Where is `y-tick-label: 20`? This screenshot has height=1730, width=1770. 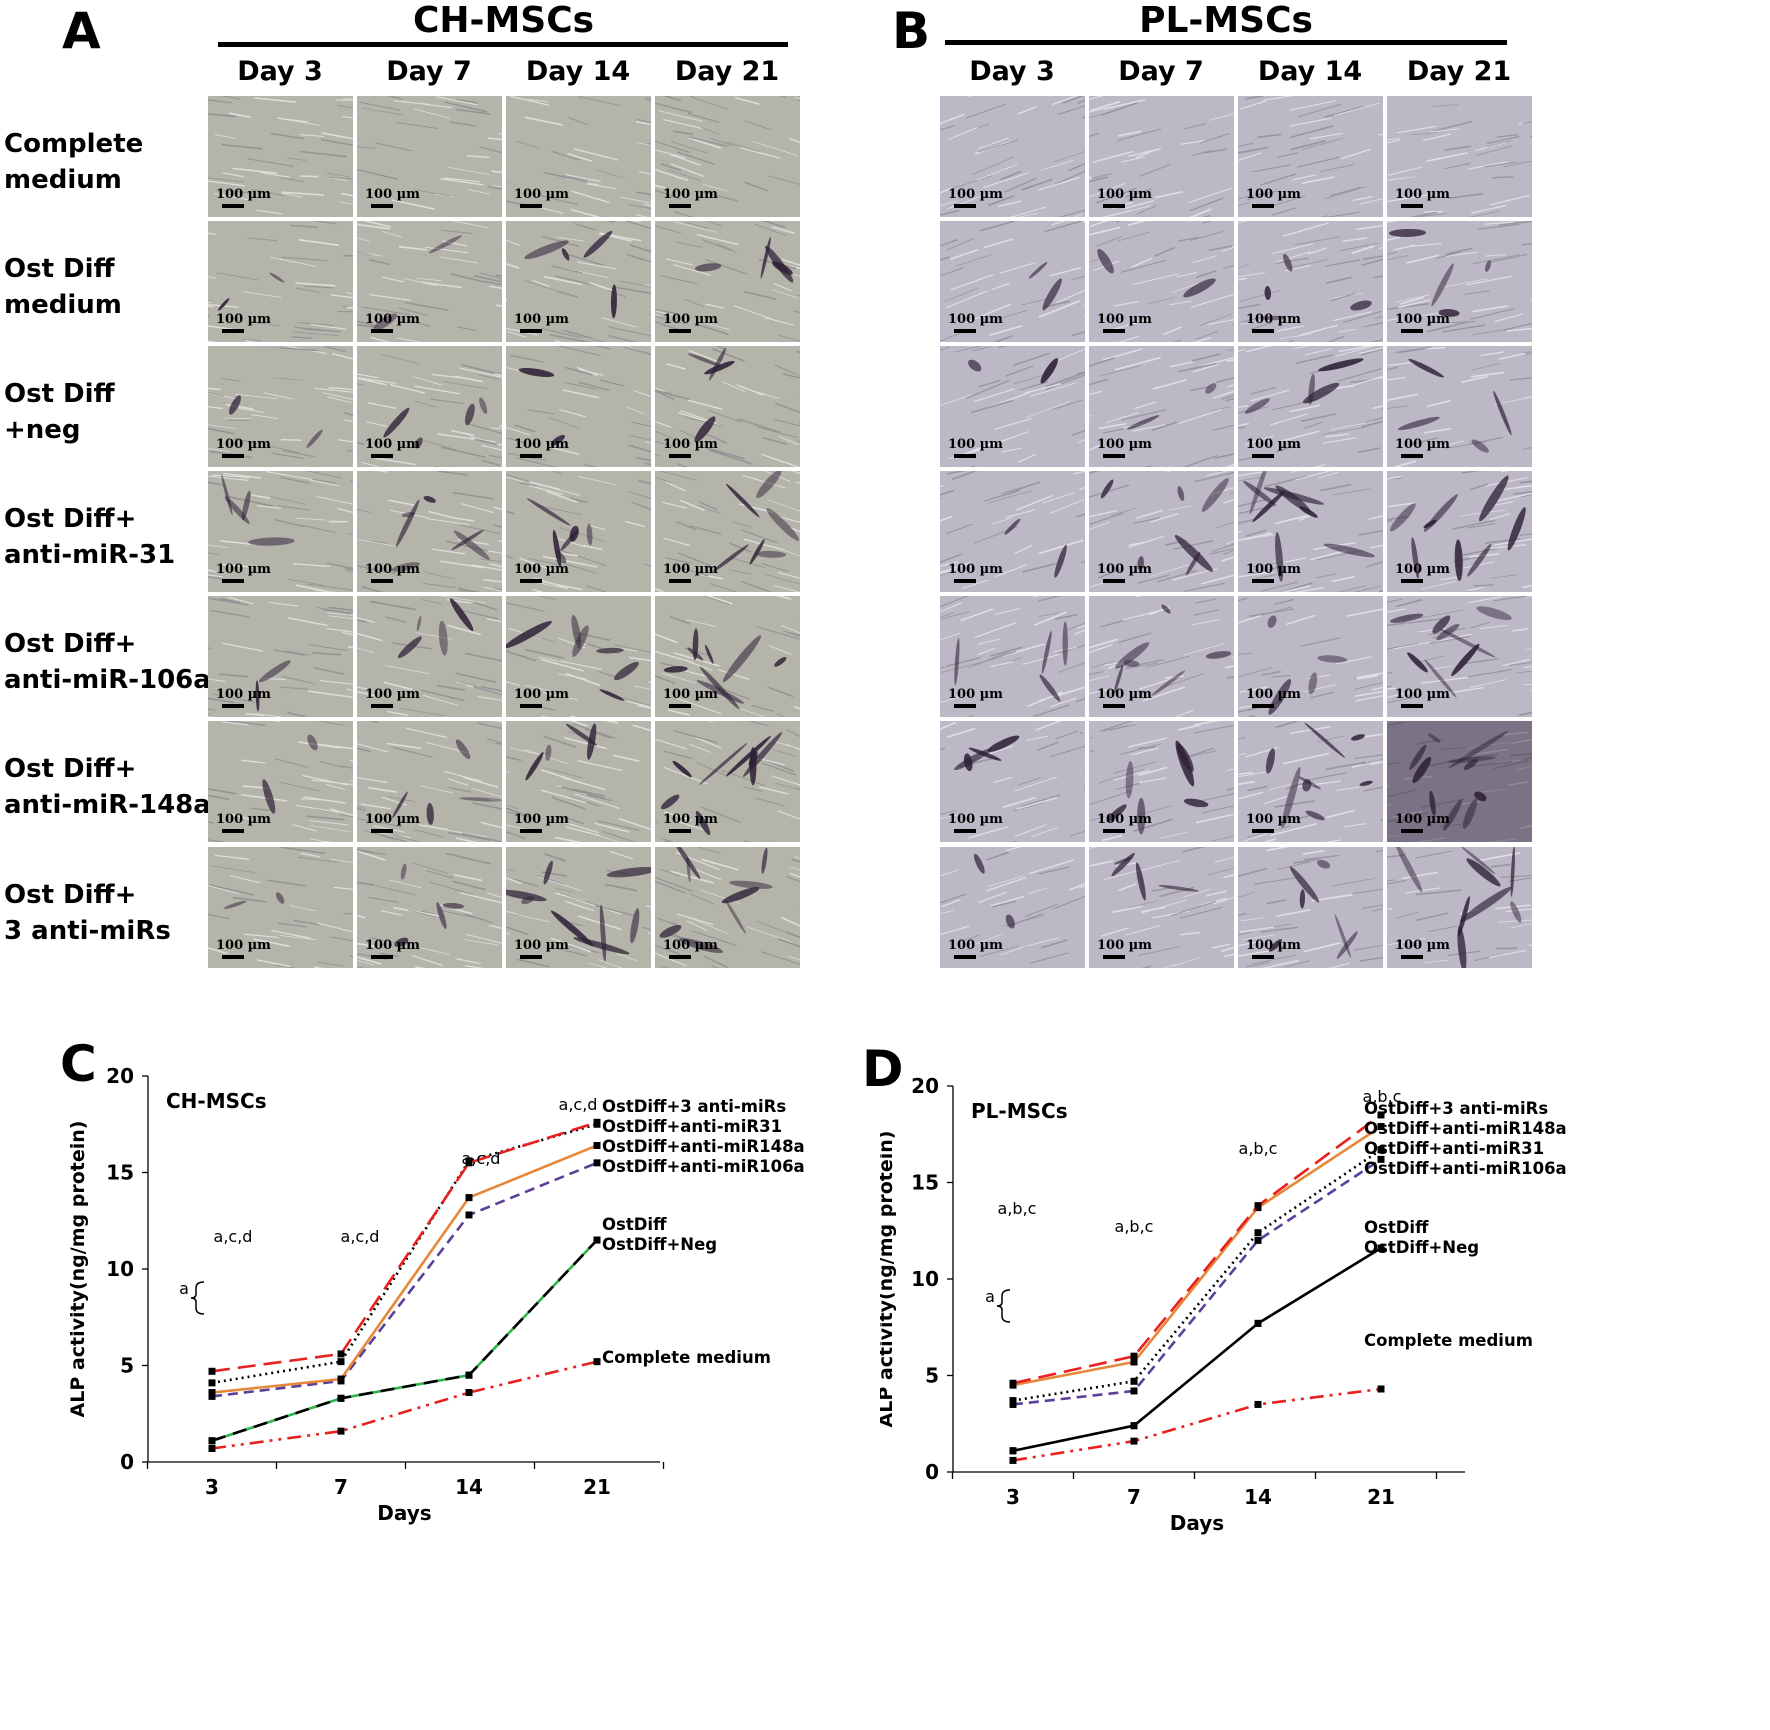 y-tick-label: 20 is located at coordinates (120, 1076).